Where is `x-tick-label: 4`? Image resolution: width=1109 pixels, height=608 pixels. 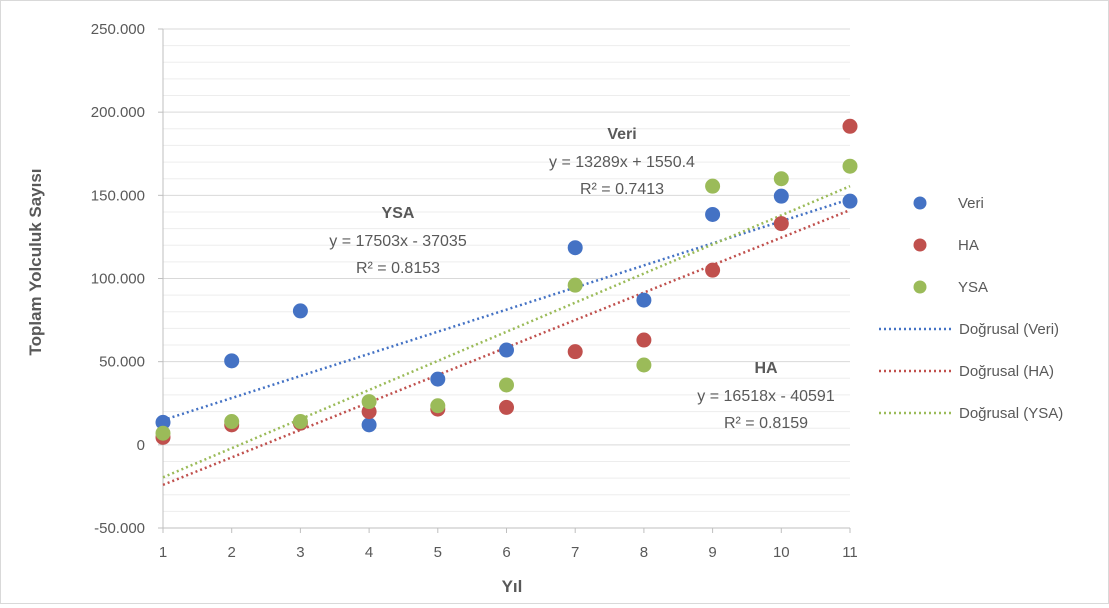 x-tick-label: 4 is located at coordinates (369, 552).